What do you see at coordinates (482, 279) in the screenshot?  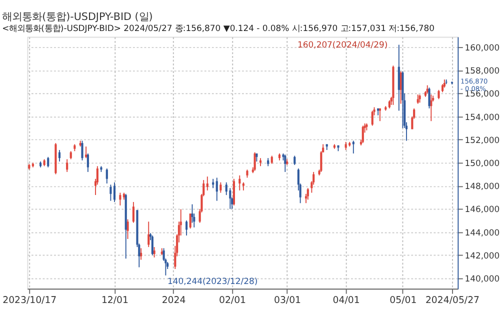 I see `y-tick-label: 140,000` at bounding box center [482, 279].